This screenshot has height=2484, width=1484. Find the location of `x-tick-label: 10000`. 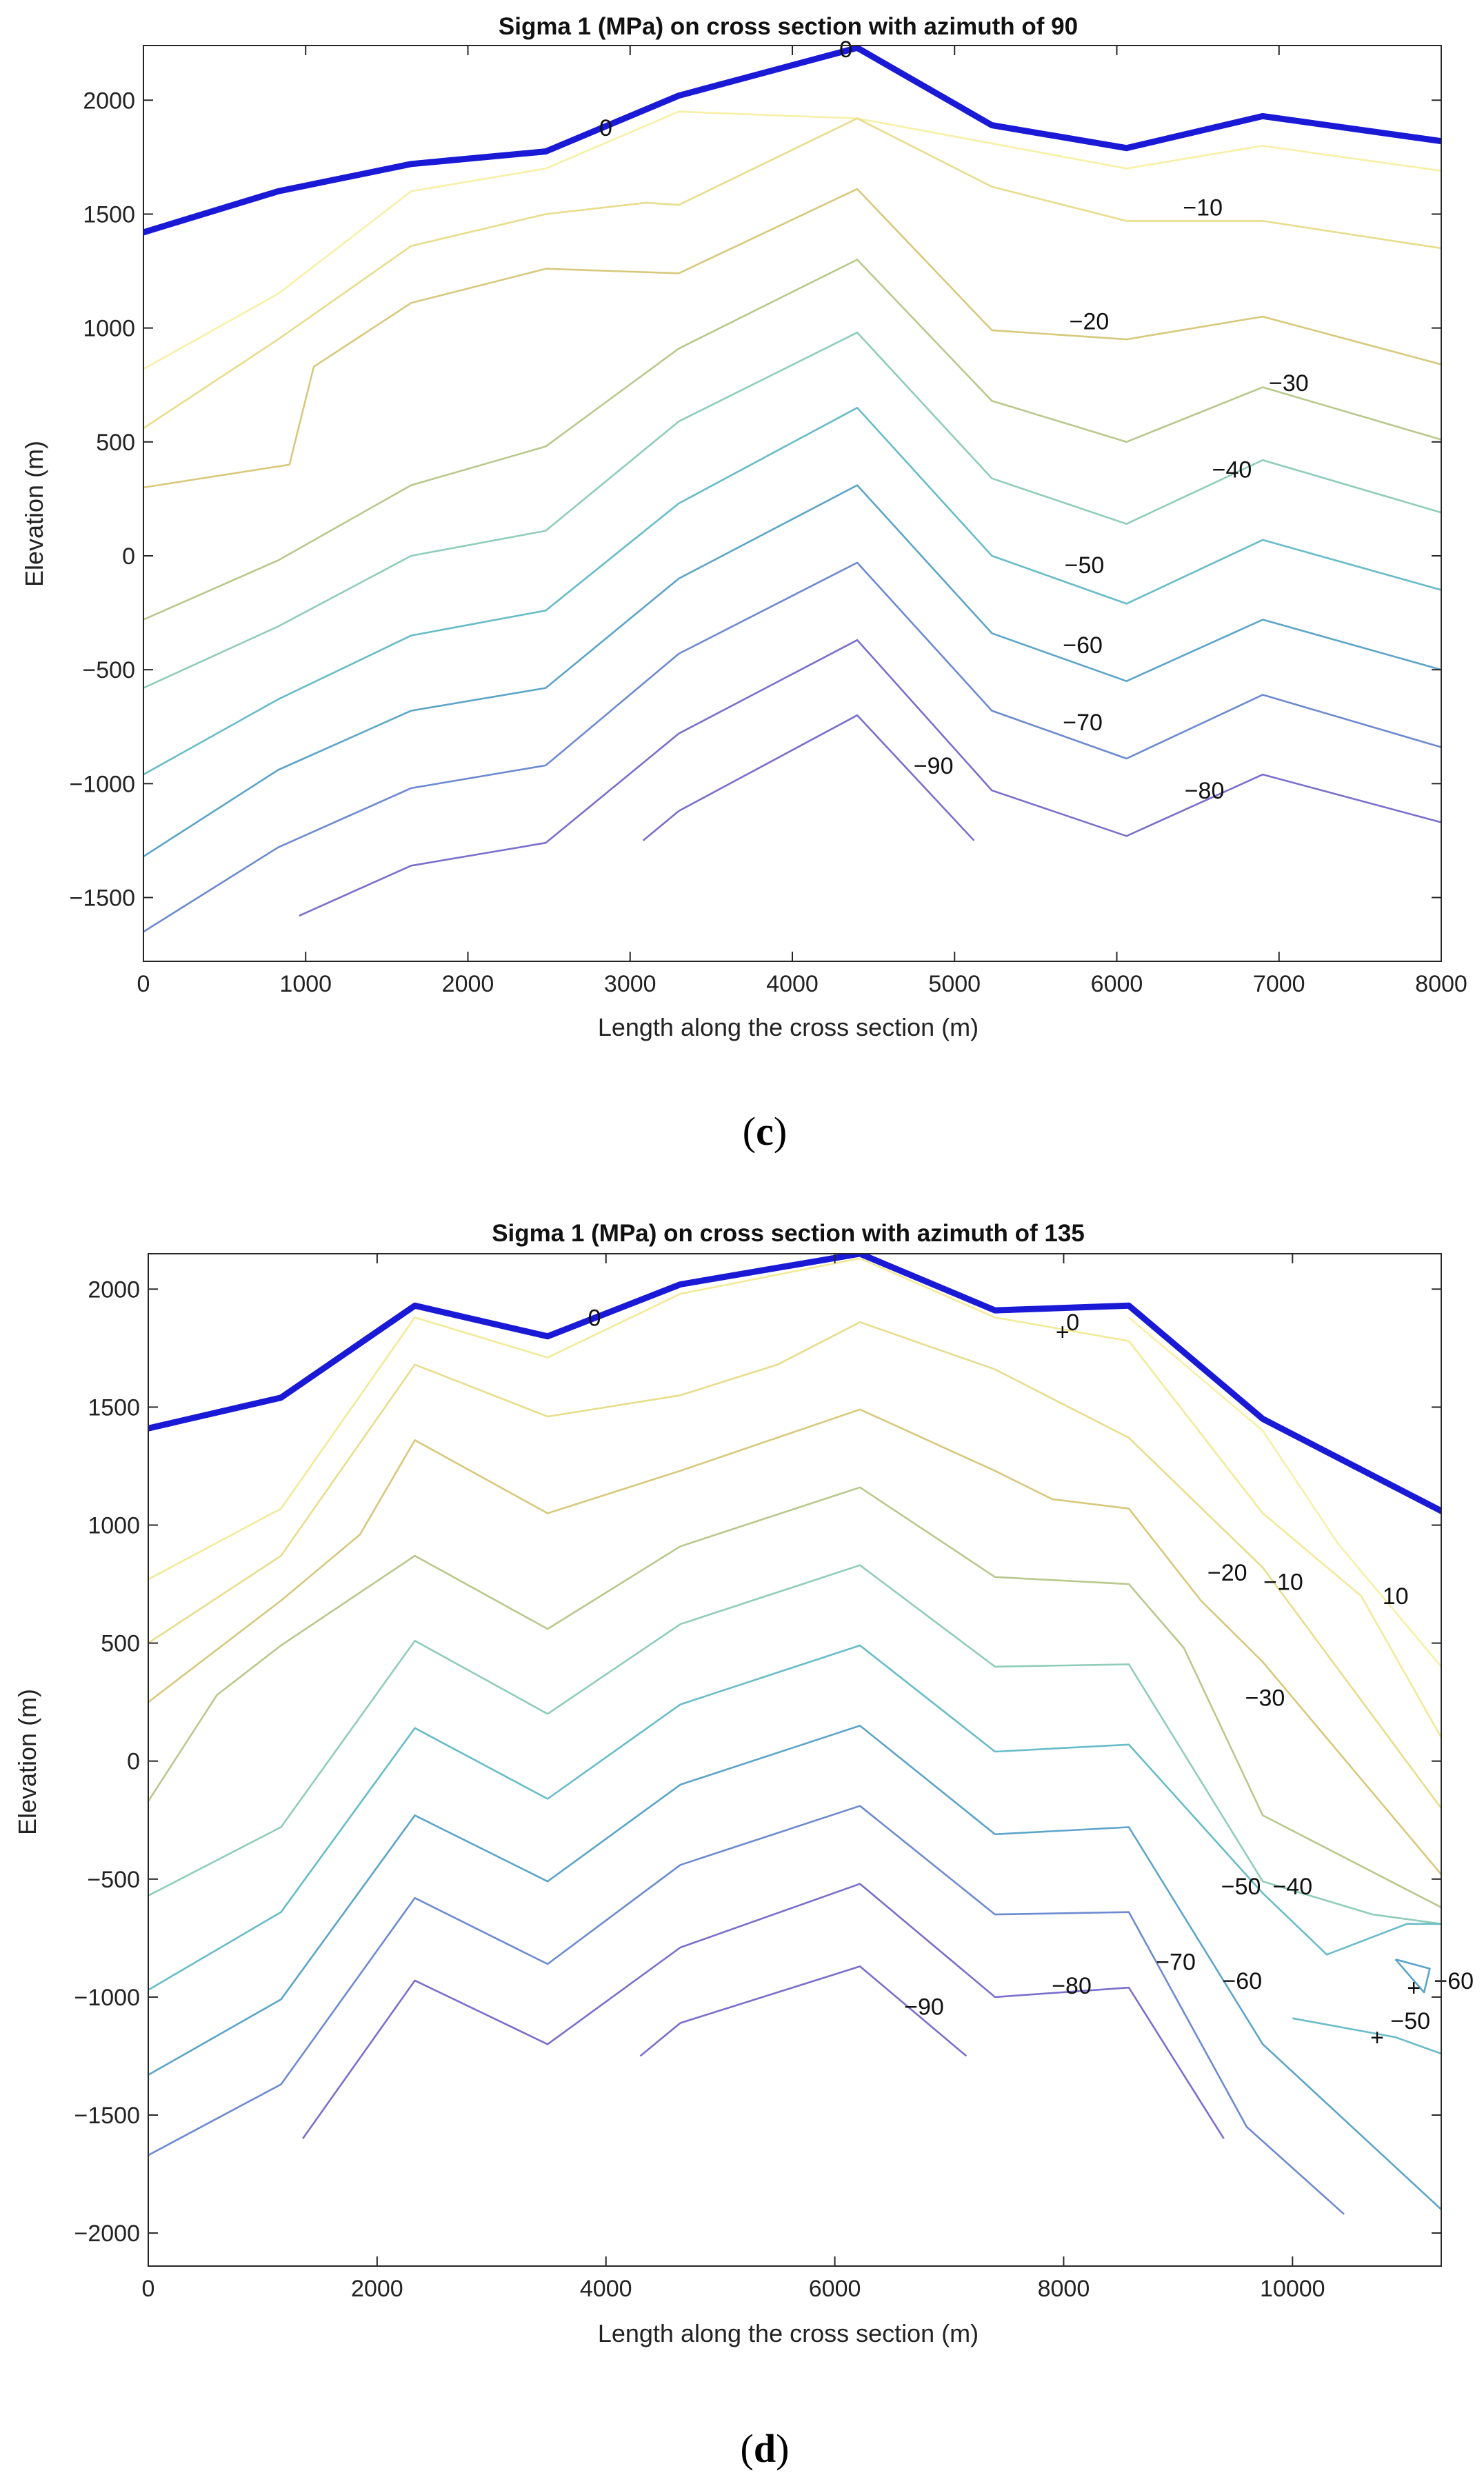

x-tick-label: 10000 is located at coordinates (1292, 2289).